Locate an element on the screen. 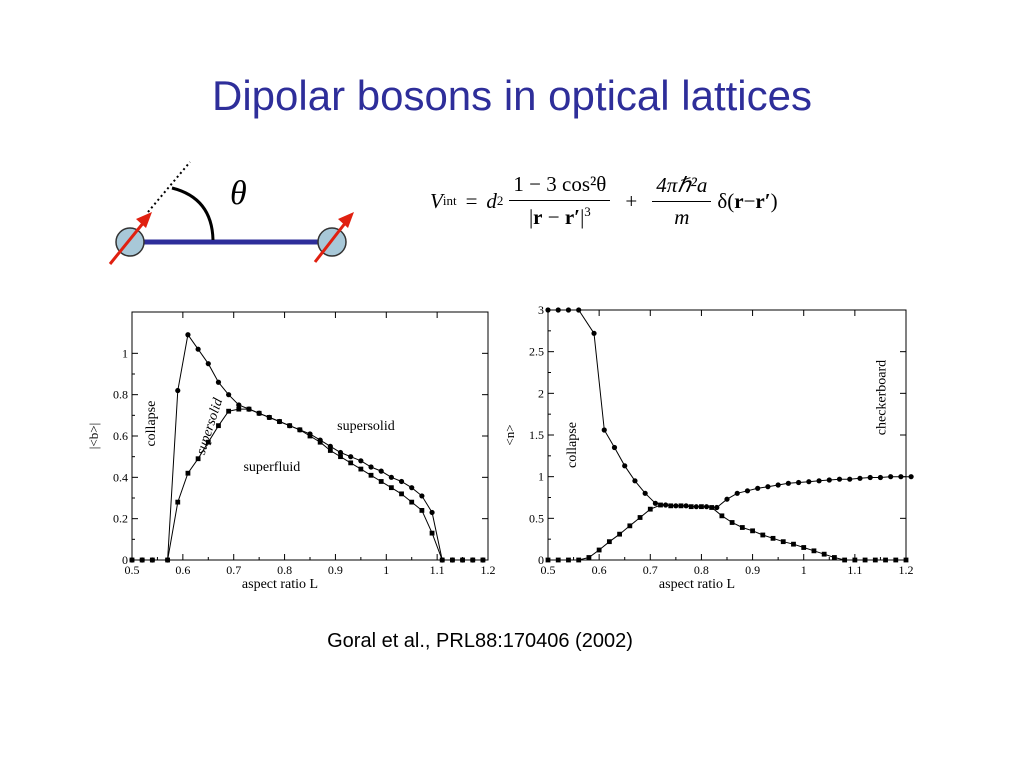 The image size is (1024, 768). eq-fraction-contact: 4πℏ²a m is located at coordinates (682, 201).